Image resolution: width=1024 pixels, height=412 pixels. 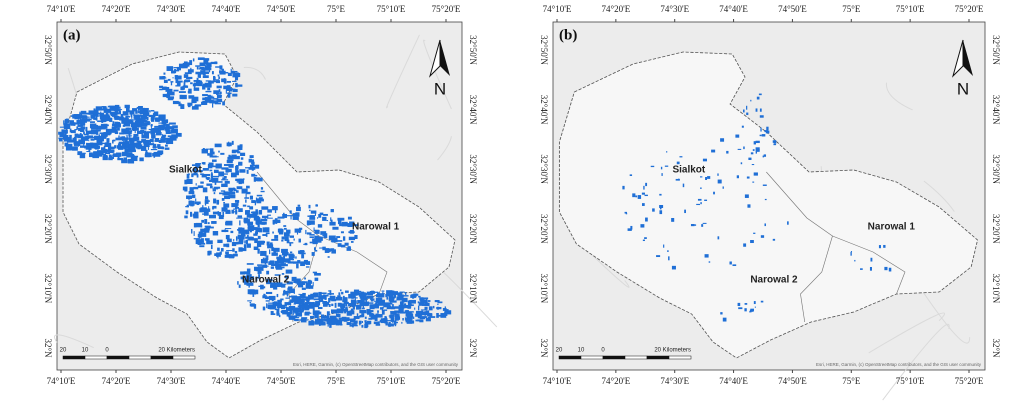 I want to click on scale-label: 20, so click(x=559, y=351).